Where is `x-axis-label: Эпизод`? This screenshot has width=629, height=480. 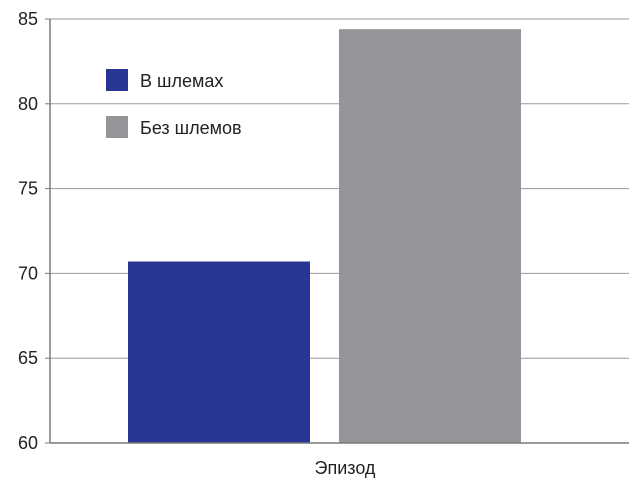
x-axis-label: Эпизод is located at coordinates (345, 468).